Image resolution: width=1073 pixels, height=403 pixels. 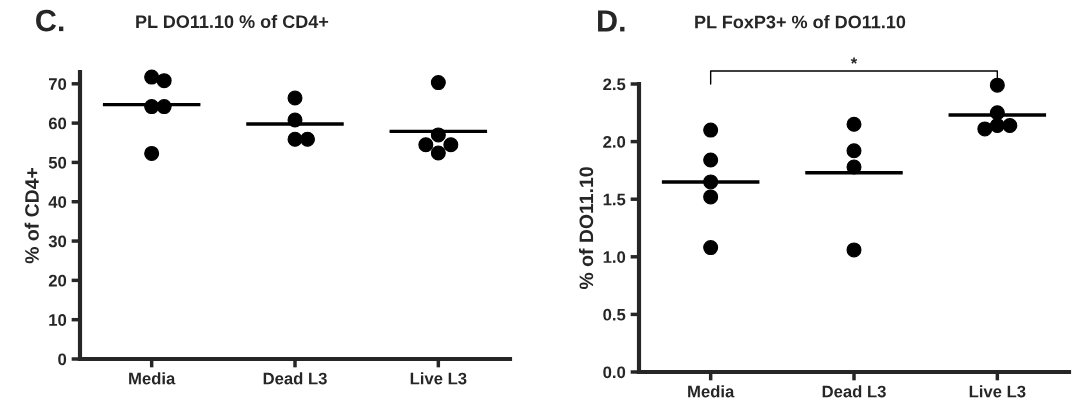 What do you see at coordinates (614, 84) in the screenshot?
I see `y-tick-label: 2.5` at bounding box center [614, 84].